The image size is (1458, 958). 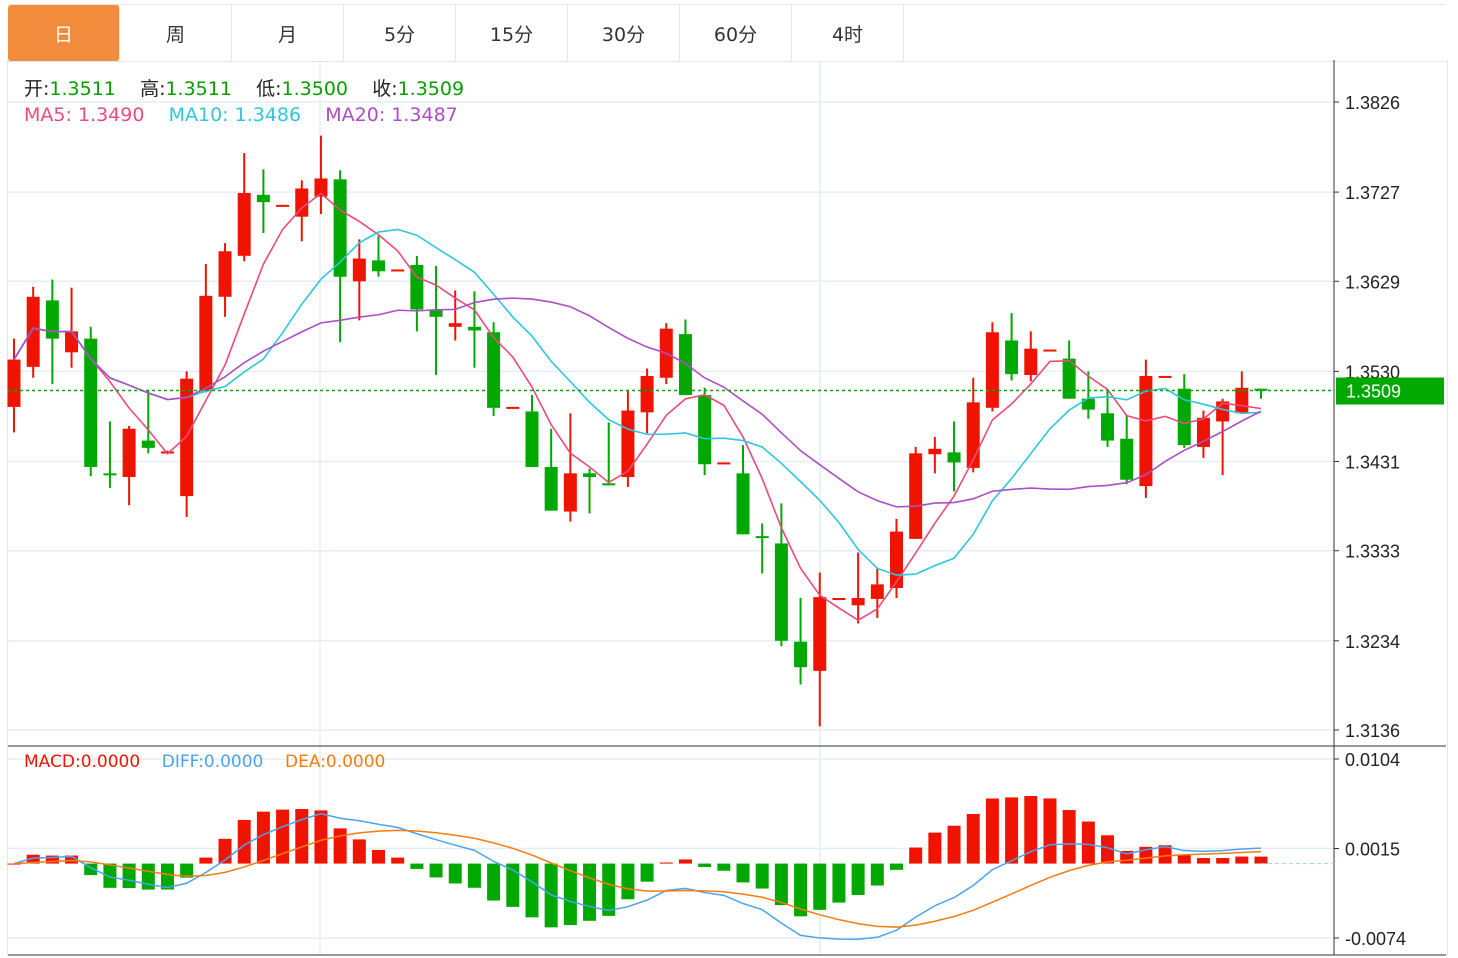 I want to click on macd-label: MACD:, so click(x=52, y=762).